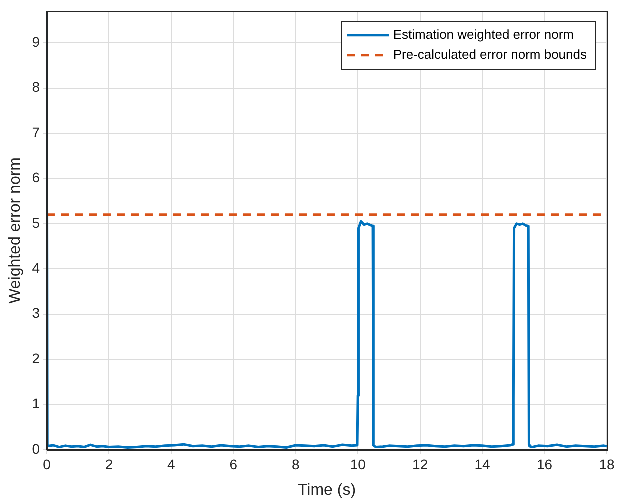 Image resolution: width=619 pixels, height=504 pixels. What do you see at coordinates (172, 464) in the screenshot?
I see `x-tick-label: 4` at bounding box center [172, 464].